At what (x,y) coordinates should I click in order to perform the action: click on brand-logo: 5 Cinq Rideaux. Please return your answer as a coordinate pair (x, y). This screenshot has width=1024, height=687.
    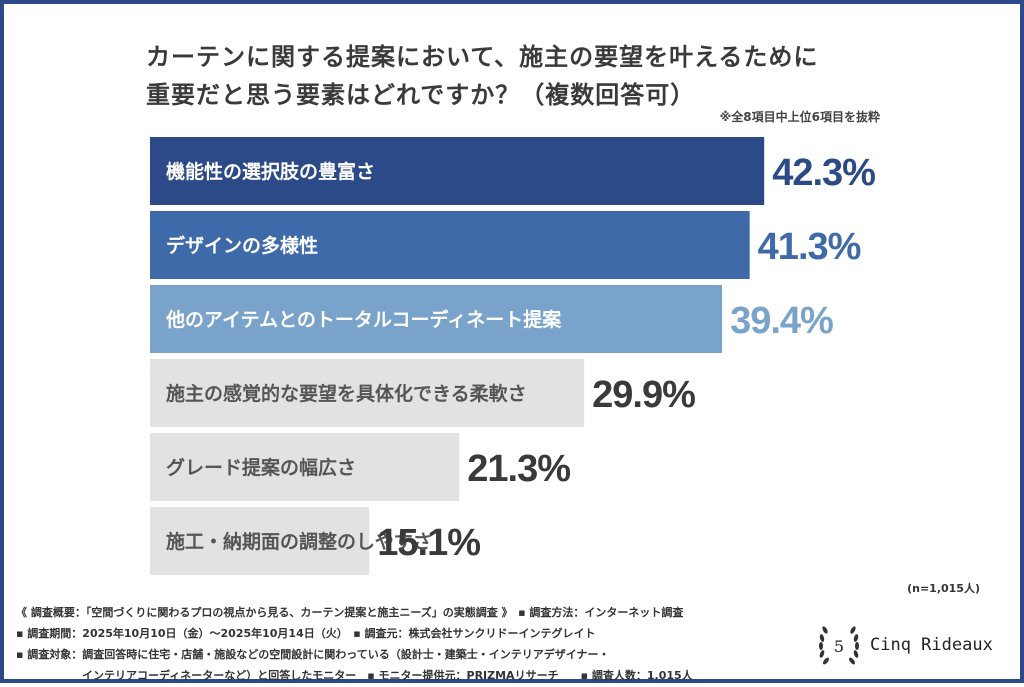
    Looking at the image, I should click on (904, 645).